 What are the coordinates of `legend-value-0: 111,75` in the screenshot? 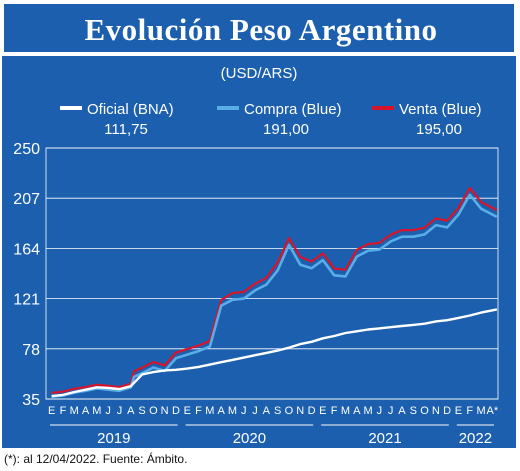 It's located at (126, 129).